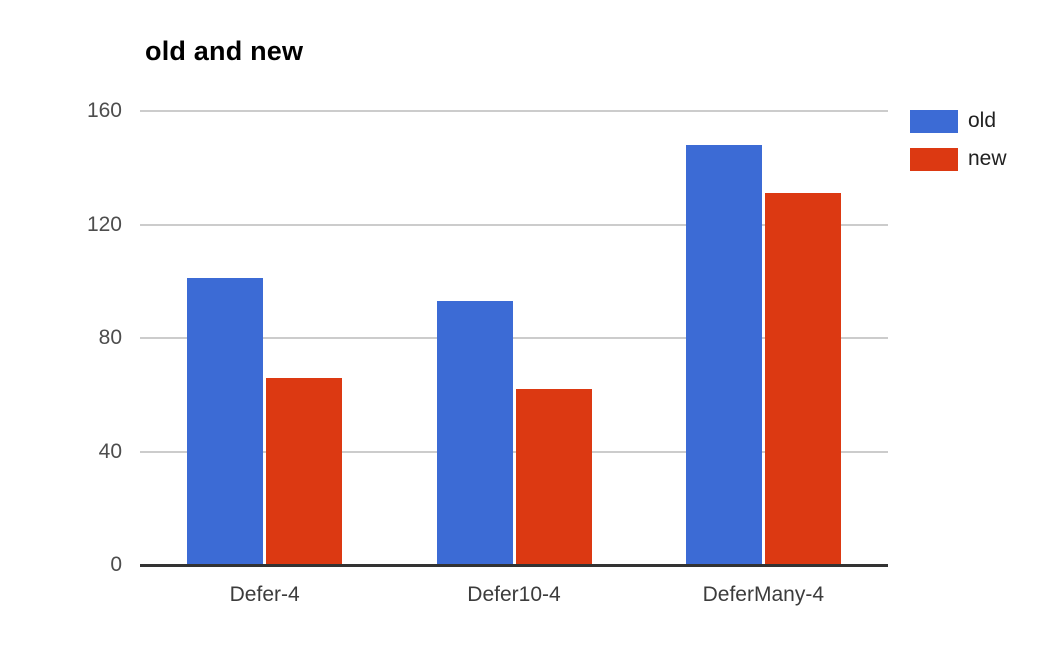 The image size is (1050, 656). I want to click on x-axis-label-Defer-4: Defer-4, so click(264, 594).